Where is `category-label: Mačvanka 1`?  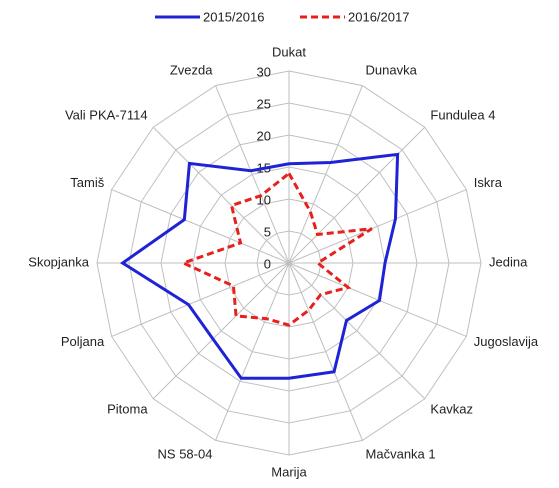 category-label: Mačvanka 1 is located at coordinates (401, 454).